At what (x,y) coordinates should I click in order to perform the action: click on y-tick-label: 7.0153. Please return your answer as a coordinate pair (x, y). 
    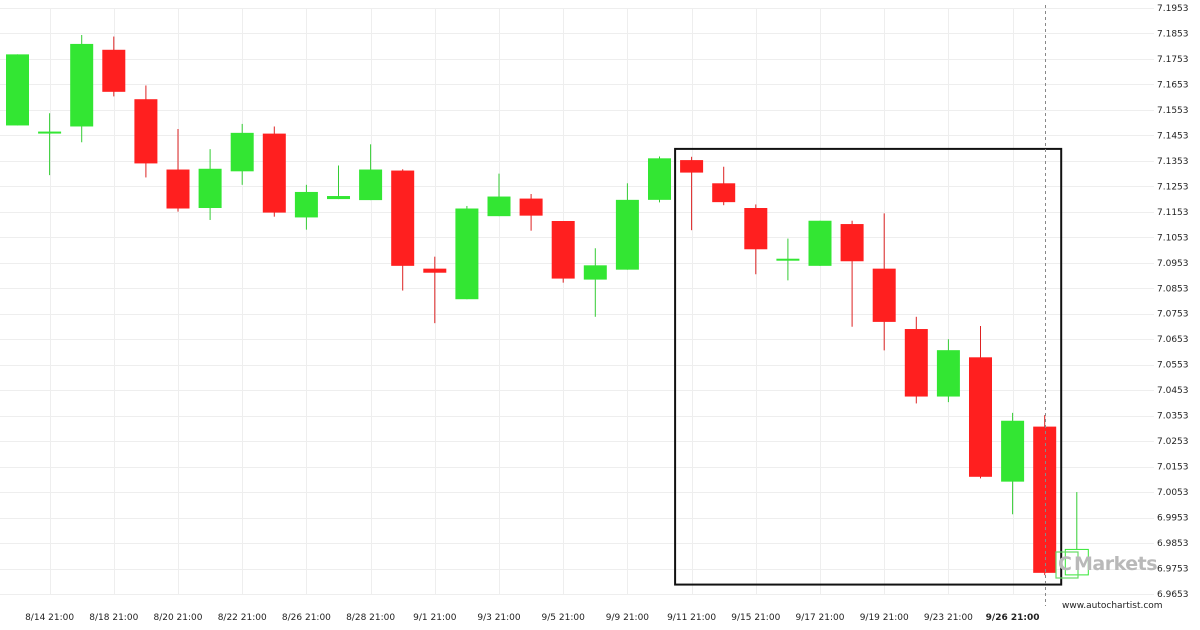
    Looking at the image, I should click on (1173, 468).